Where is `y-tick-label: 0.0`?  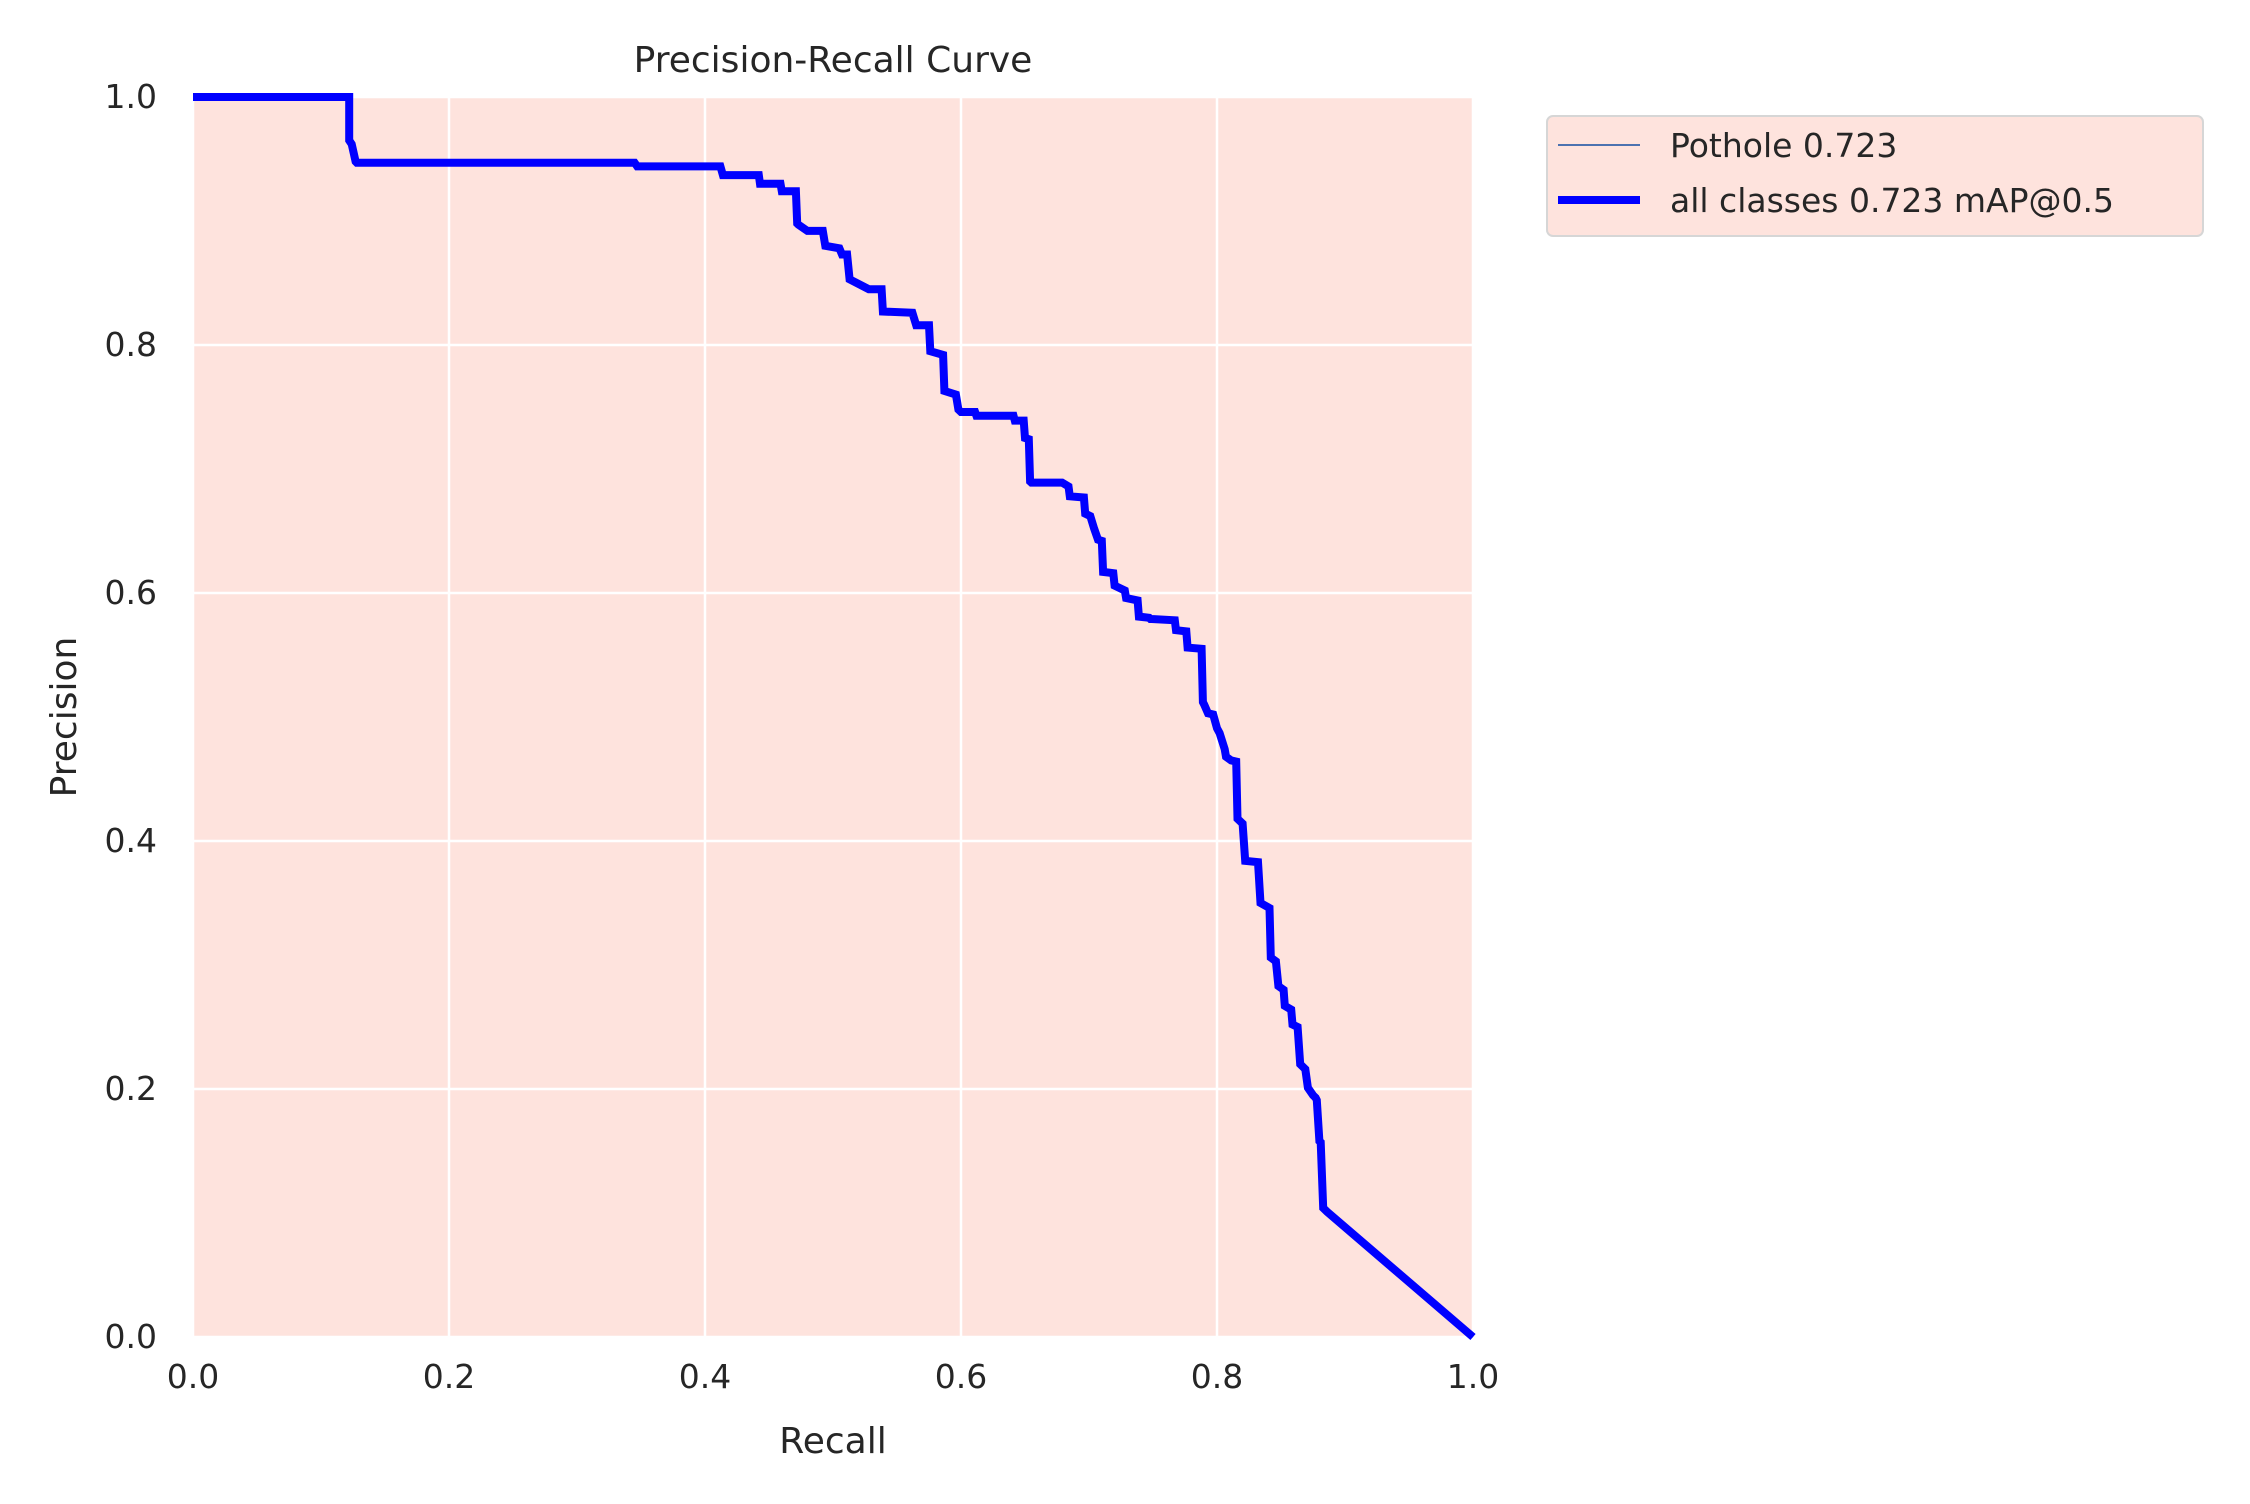 y-tick-label: 0.0 is located at coordinates (131, 1336).